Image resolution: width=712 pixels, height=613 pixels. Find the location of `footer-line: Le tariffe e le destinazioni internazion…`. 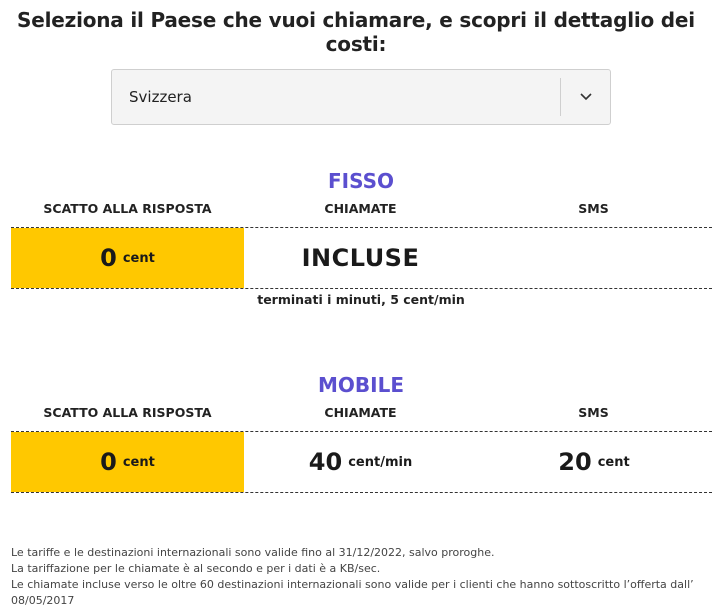

footer-line: Le tariffe e le destinazioni internazion… is located at coordinates (253, 552).